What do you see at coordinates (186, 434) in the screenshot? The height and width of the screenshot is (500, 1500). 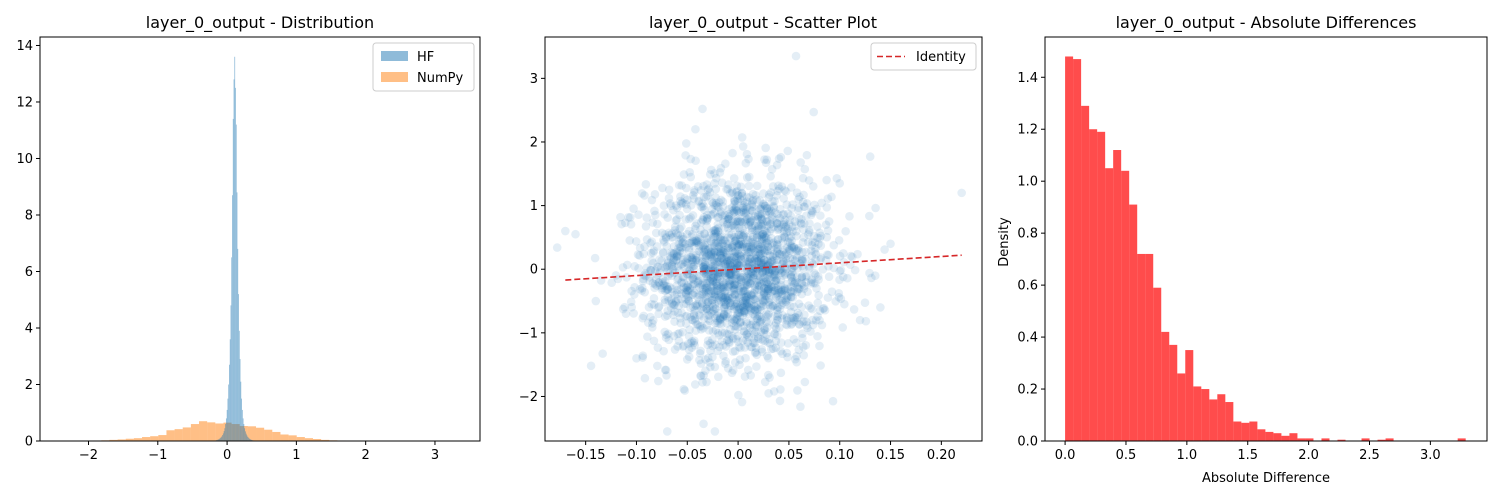 I see `numpy-histogram-bar` at bounding box center [186, 434].